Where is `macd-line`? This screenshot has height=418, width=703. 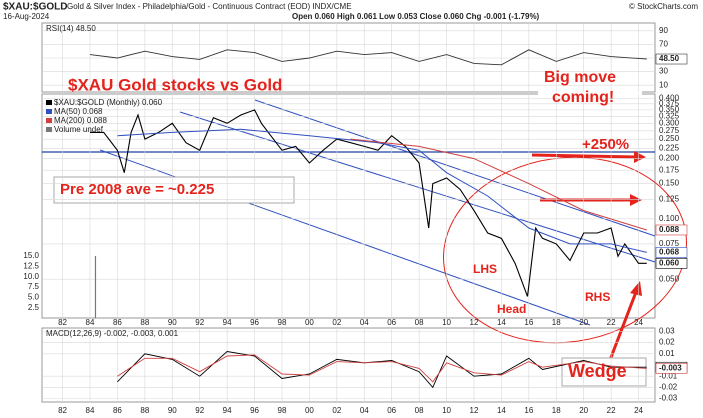 macd-line is located at coordinates (382, 368).